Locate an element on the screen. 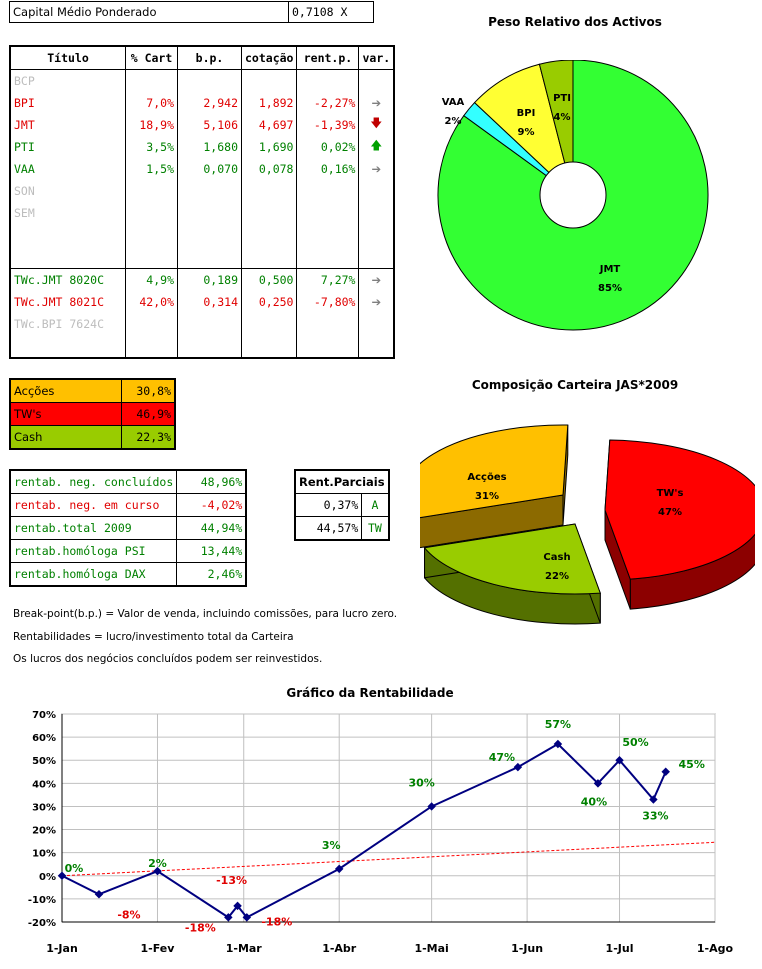 This screenshot has height=969, width=762. rentab-value: 48,96% is located at coordinates (211, 481).